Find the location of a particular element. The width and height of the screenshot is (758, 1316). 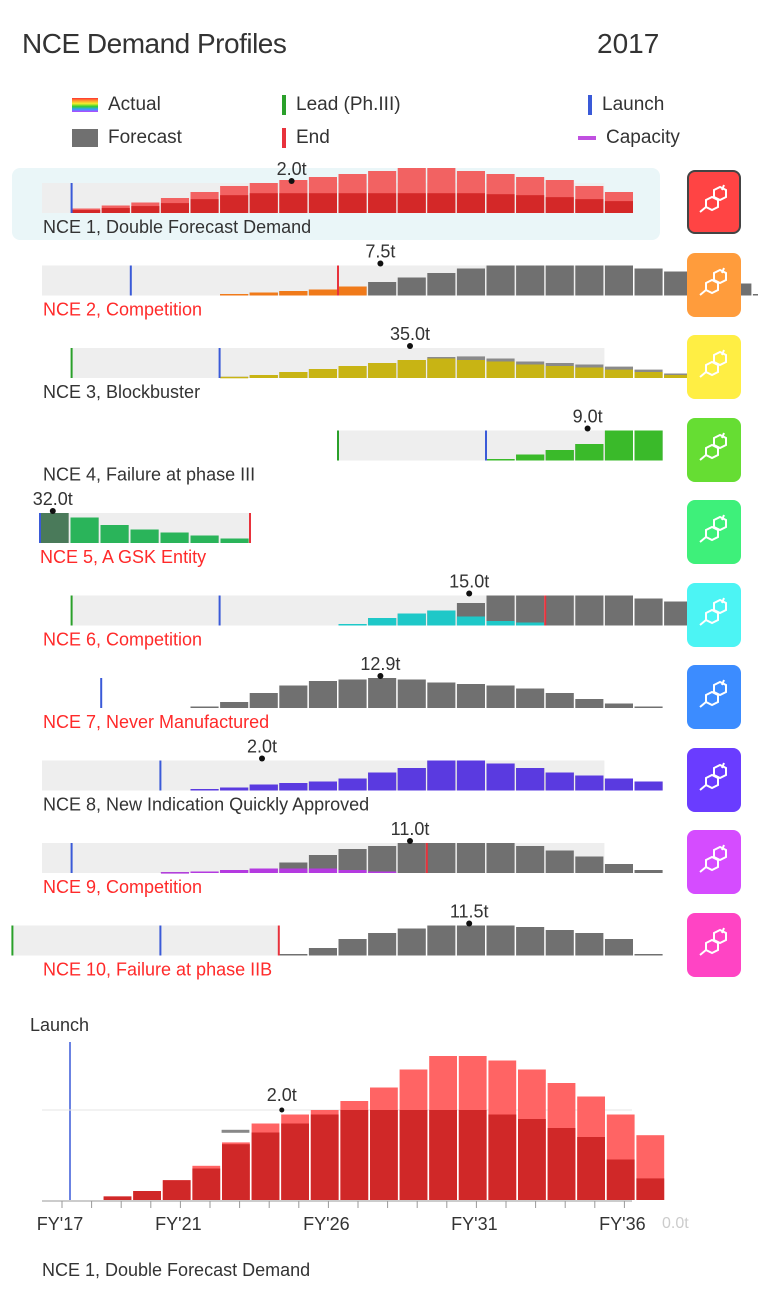

nce-row: 11.0t NCE 9, Competition is located at coordinates (352, 858).